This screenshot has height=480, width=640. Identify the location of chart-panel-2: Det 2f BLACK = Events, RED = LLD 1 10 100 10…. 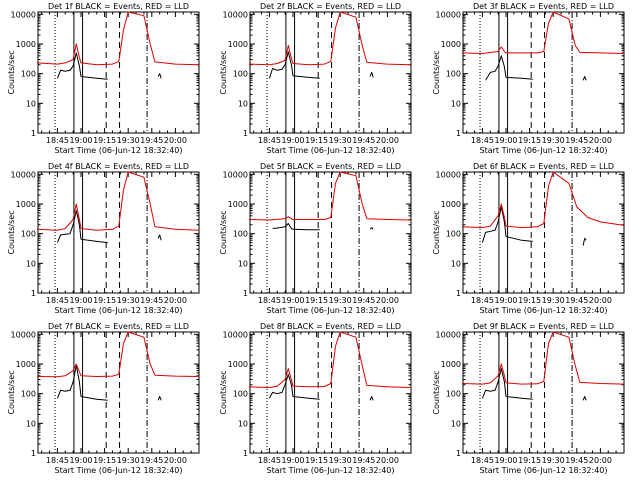
(315, 78).